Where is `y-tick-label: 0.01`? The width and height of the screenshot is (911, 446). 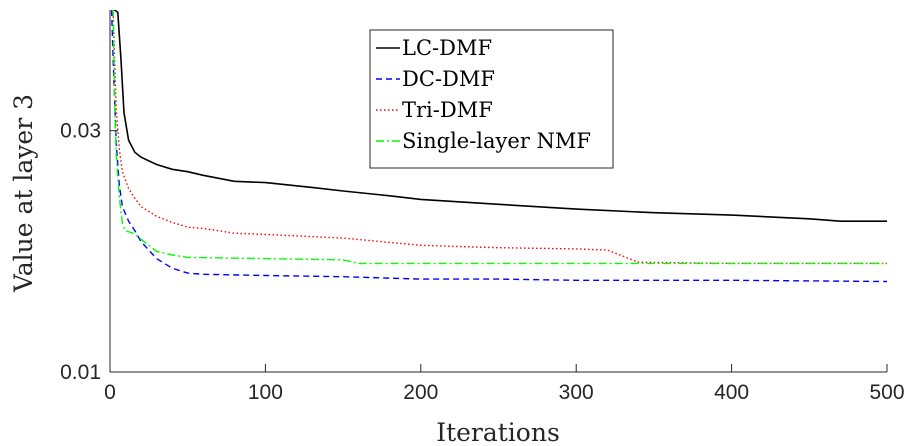
y-tick-label: 0.01 is located at coordinates (80, 372).